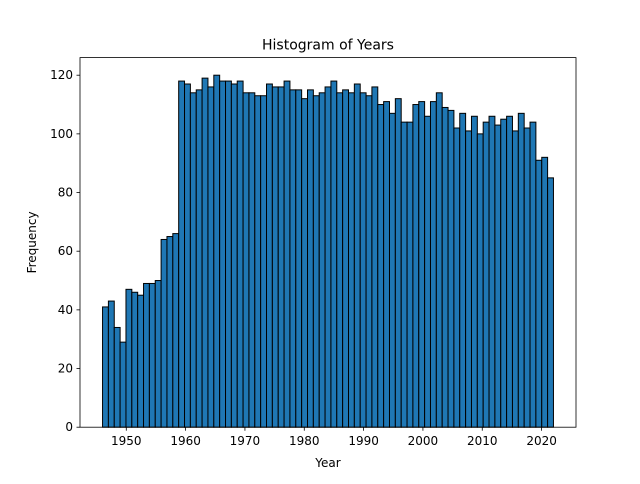 This screenshot has height=484, width=640. What do you see at coordinates (126, 441) in the screenshot?
I see `x-tick-label: 1950` at bounding box center [126, 441].